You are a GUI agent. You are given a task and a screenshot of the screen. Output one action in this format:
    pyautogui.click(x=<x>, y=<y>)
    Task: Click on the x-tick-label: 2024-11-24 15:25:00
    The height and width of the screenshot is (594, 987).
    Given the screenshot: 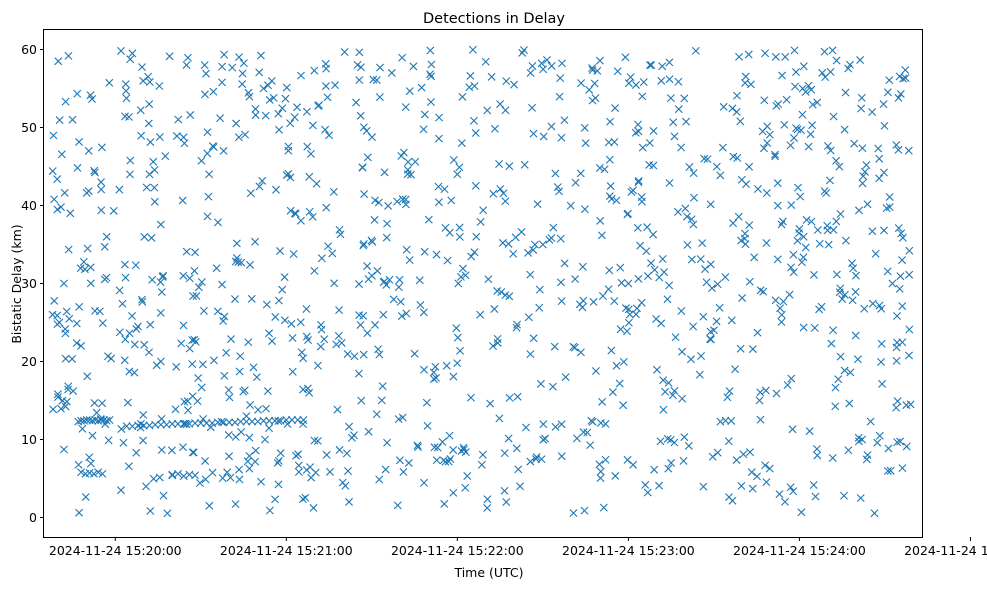 What is the action you would take?
    pyautogui.click(x=945, y=550)
    